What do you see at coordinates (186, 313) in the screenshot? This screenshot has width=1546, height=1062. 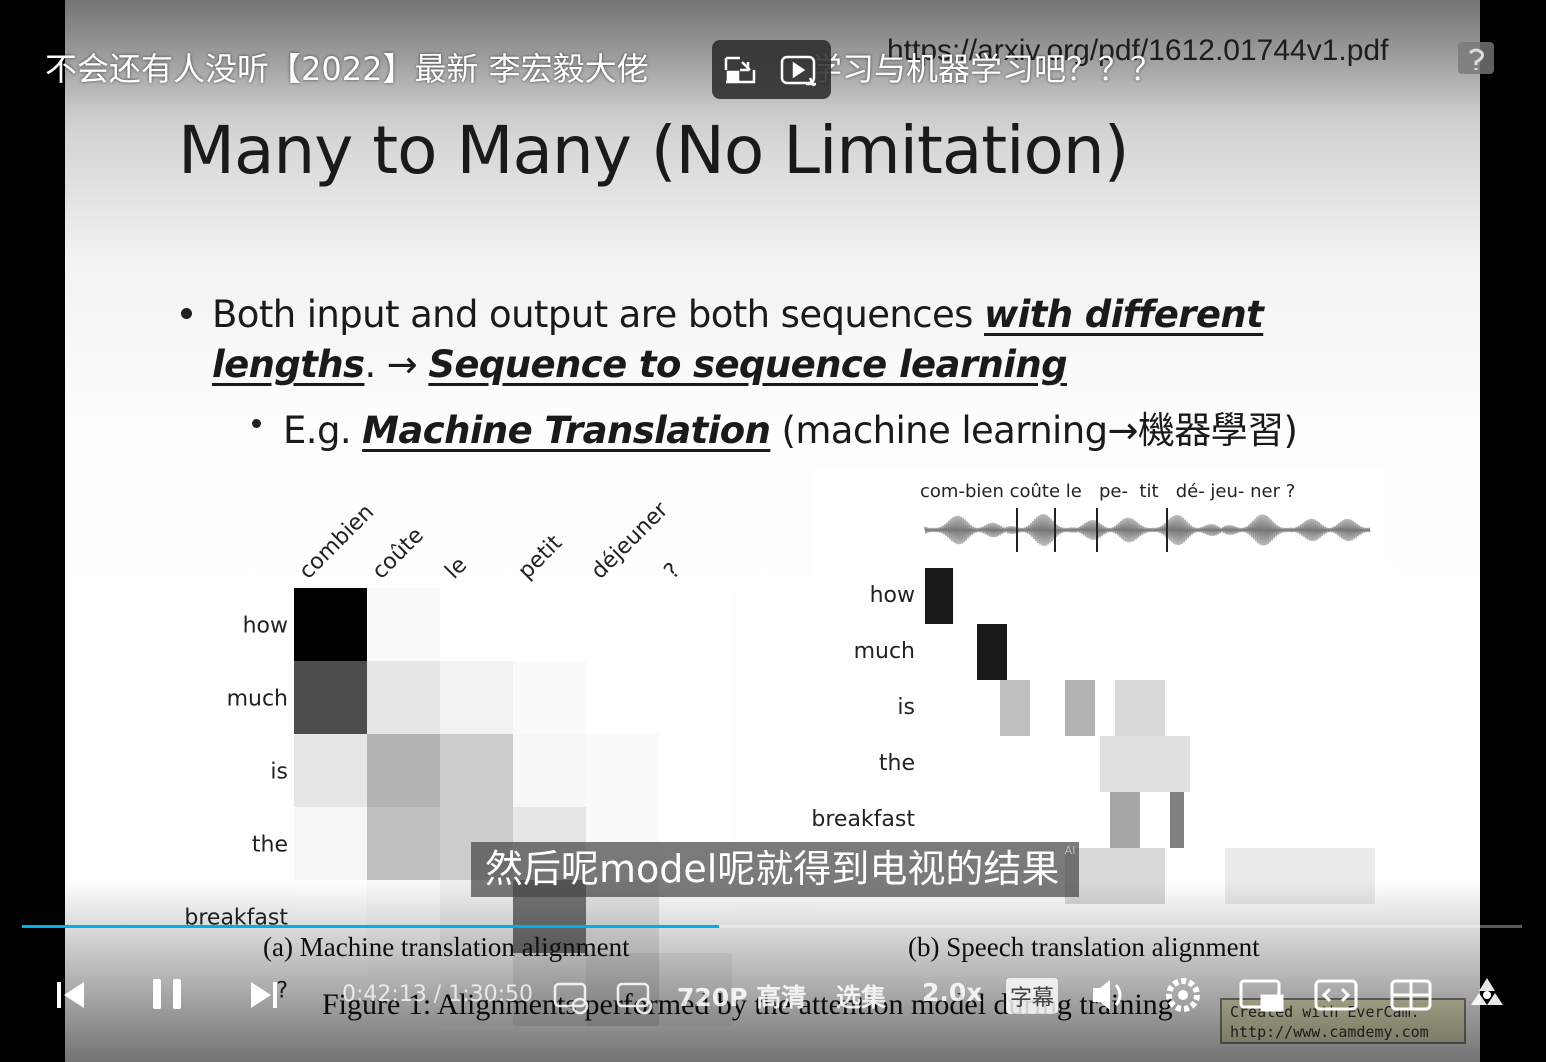 I see `bullet-dot` at bounding box center [186, 313].